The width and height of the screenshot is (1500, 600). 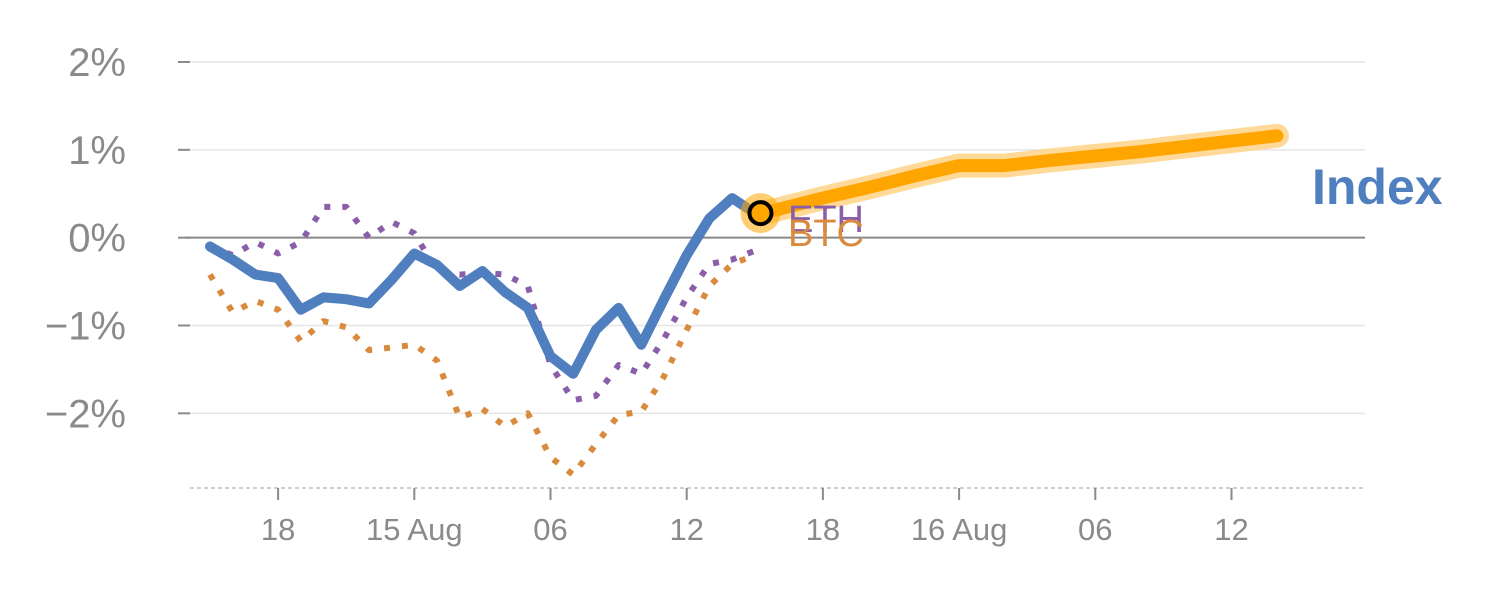 I want to click on y-tick-label: −2%, so click(x=85, y=414).